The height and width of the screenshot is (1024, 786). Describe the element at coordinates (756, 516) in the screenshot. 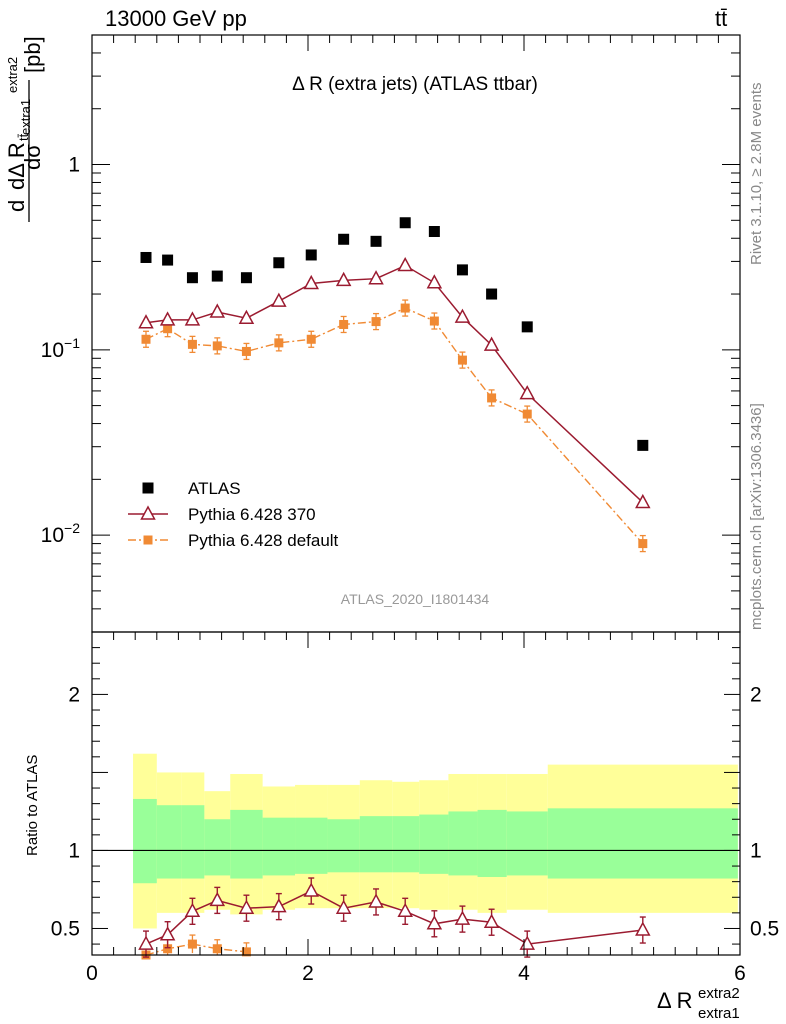

I see `mcplots-label: mcplots.cern.ch [arXiv:1306.3436]` at that location.